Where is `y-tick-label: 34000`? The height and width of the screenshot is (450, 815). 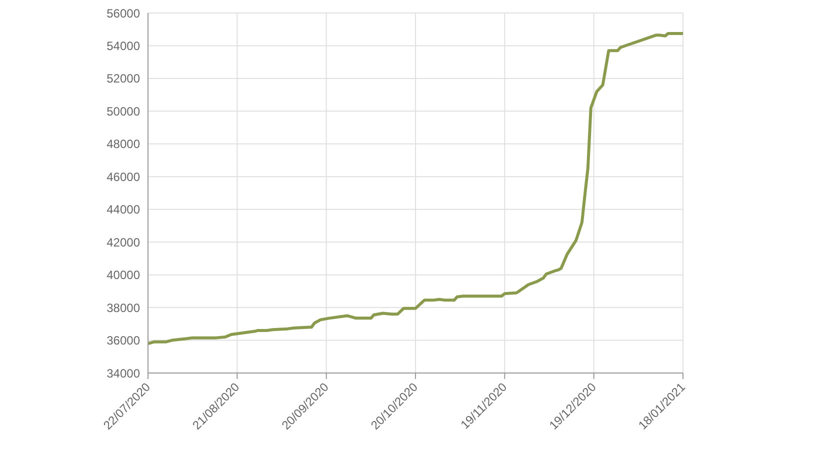
y-tick-label: 34000 is located at coordinates (123, 373).